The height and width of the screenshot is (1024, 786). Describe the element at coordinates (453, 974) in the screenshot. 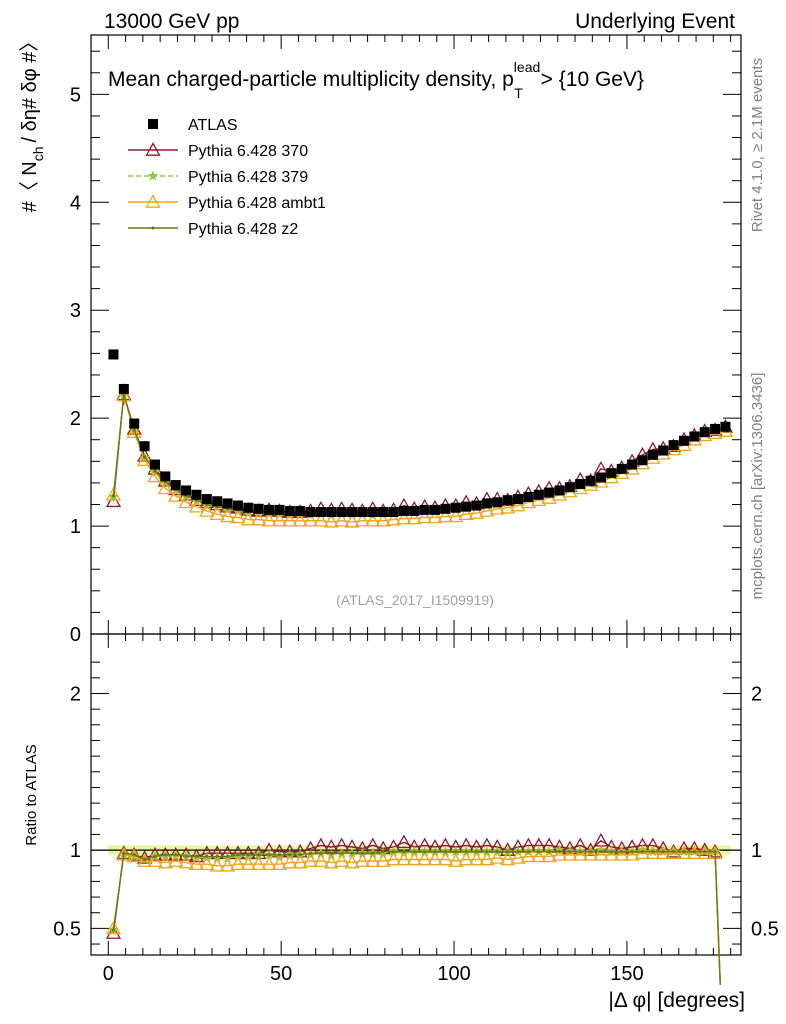

I see `x-tick-label: 100` at that location.